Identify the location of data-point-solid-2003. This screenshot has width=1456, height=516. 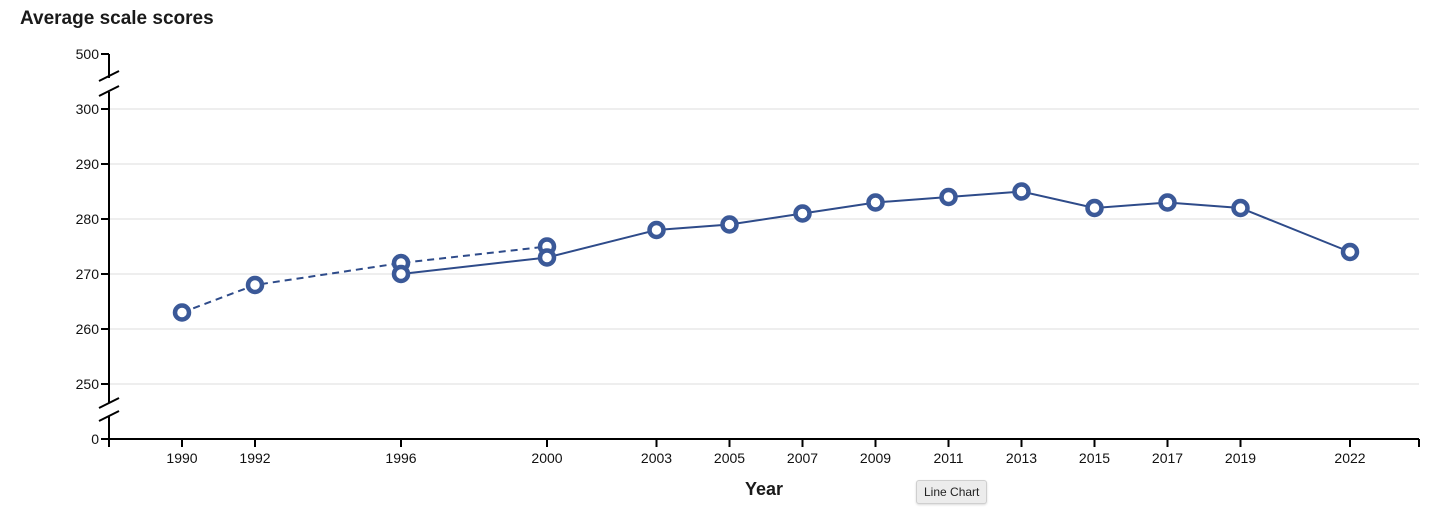
(656, 230).